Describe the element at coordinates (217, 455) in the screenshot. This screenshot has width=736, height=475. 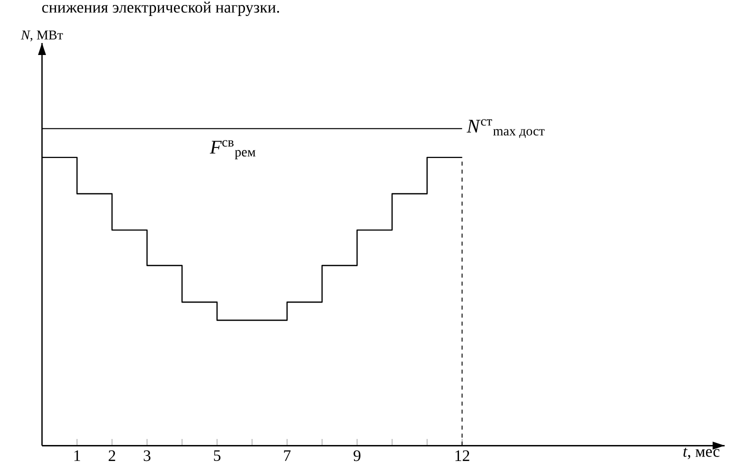
I see `x-tick-label: 5` at that location.